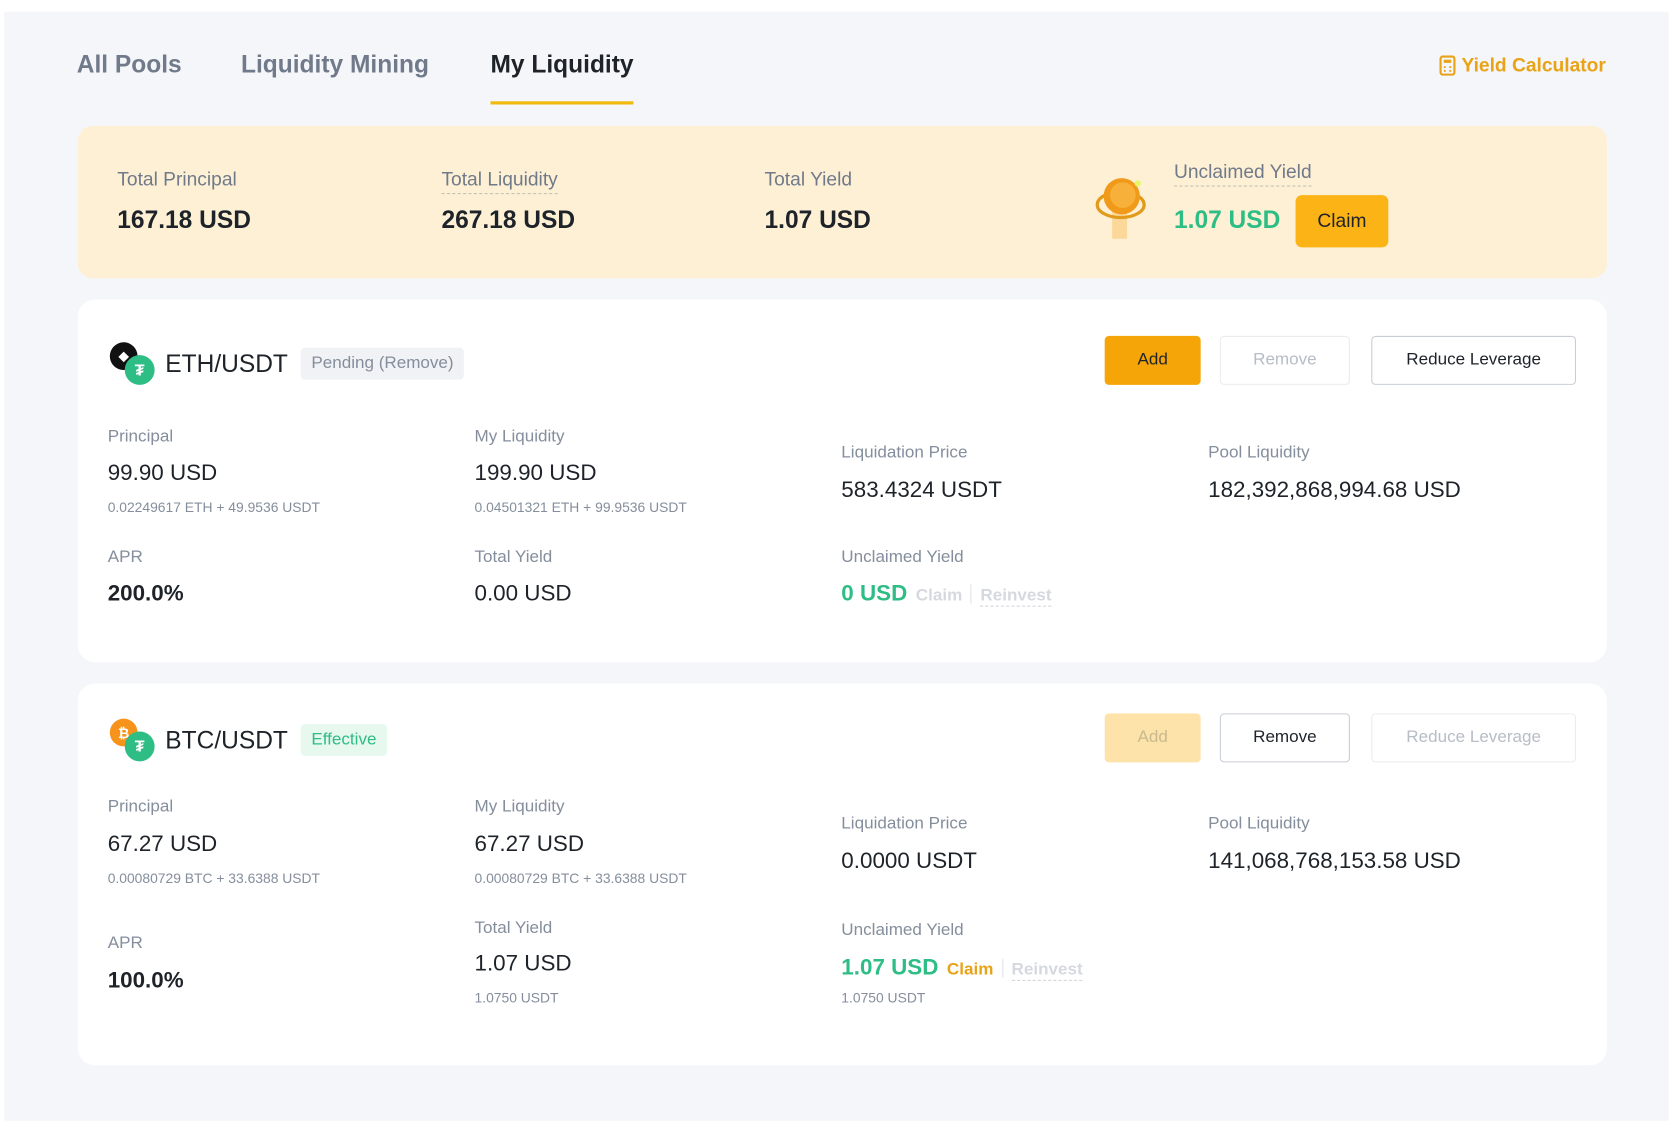 This screenshot has height=1126, width=1672. I want to click on status-badge: Pending (Remove), so click(382, 363).